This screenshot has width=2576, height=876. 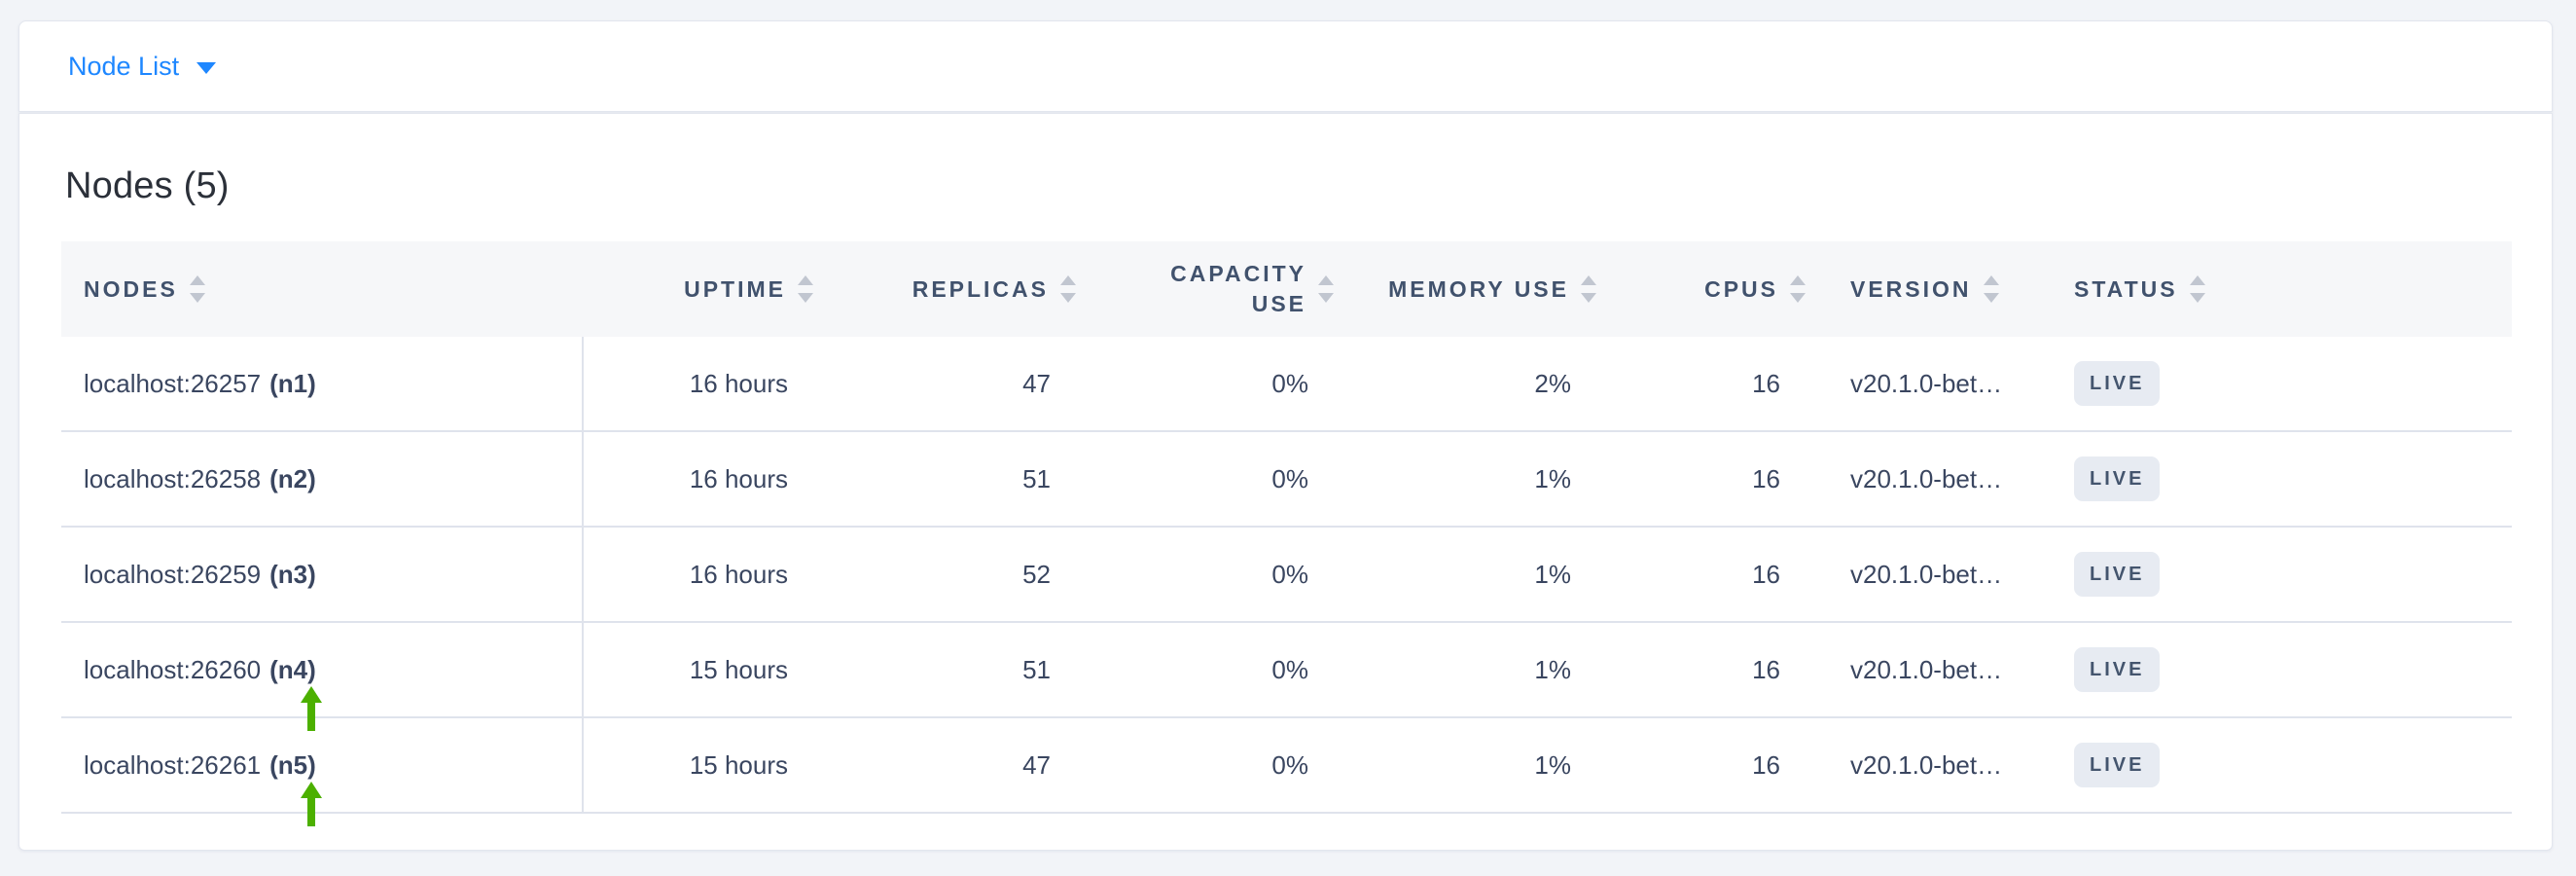 What do you see at coordinates (583, 576) in the screenshot?
I see `nodes-column-divider` at bounding box center [583, 576].